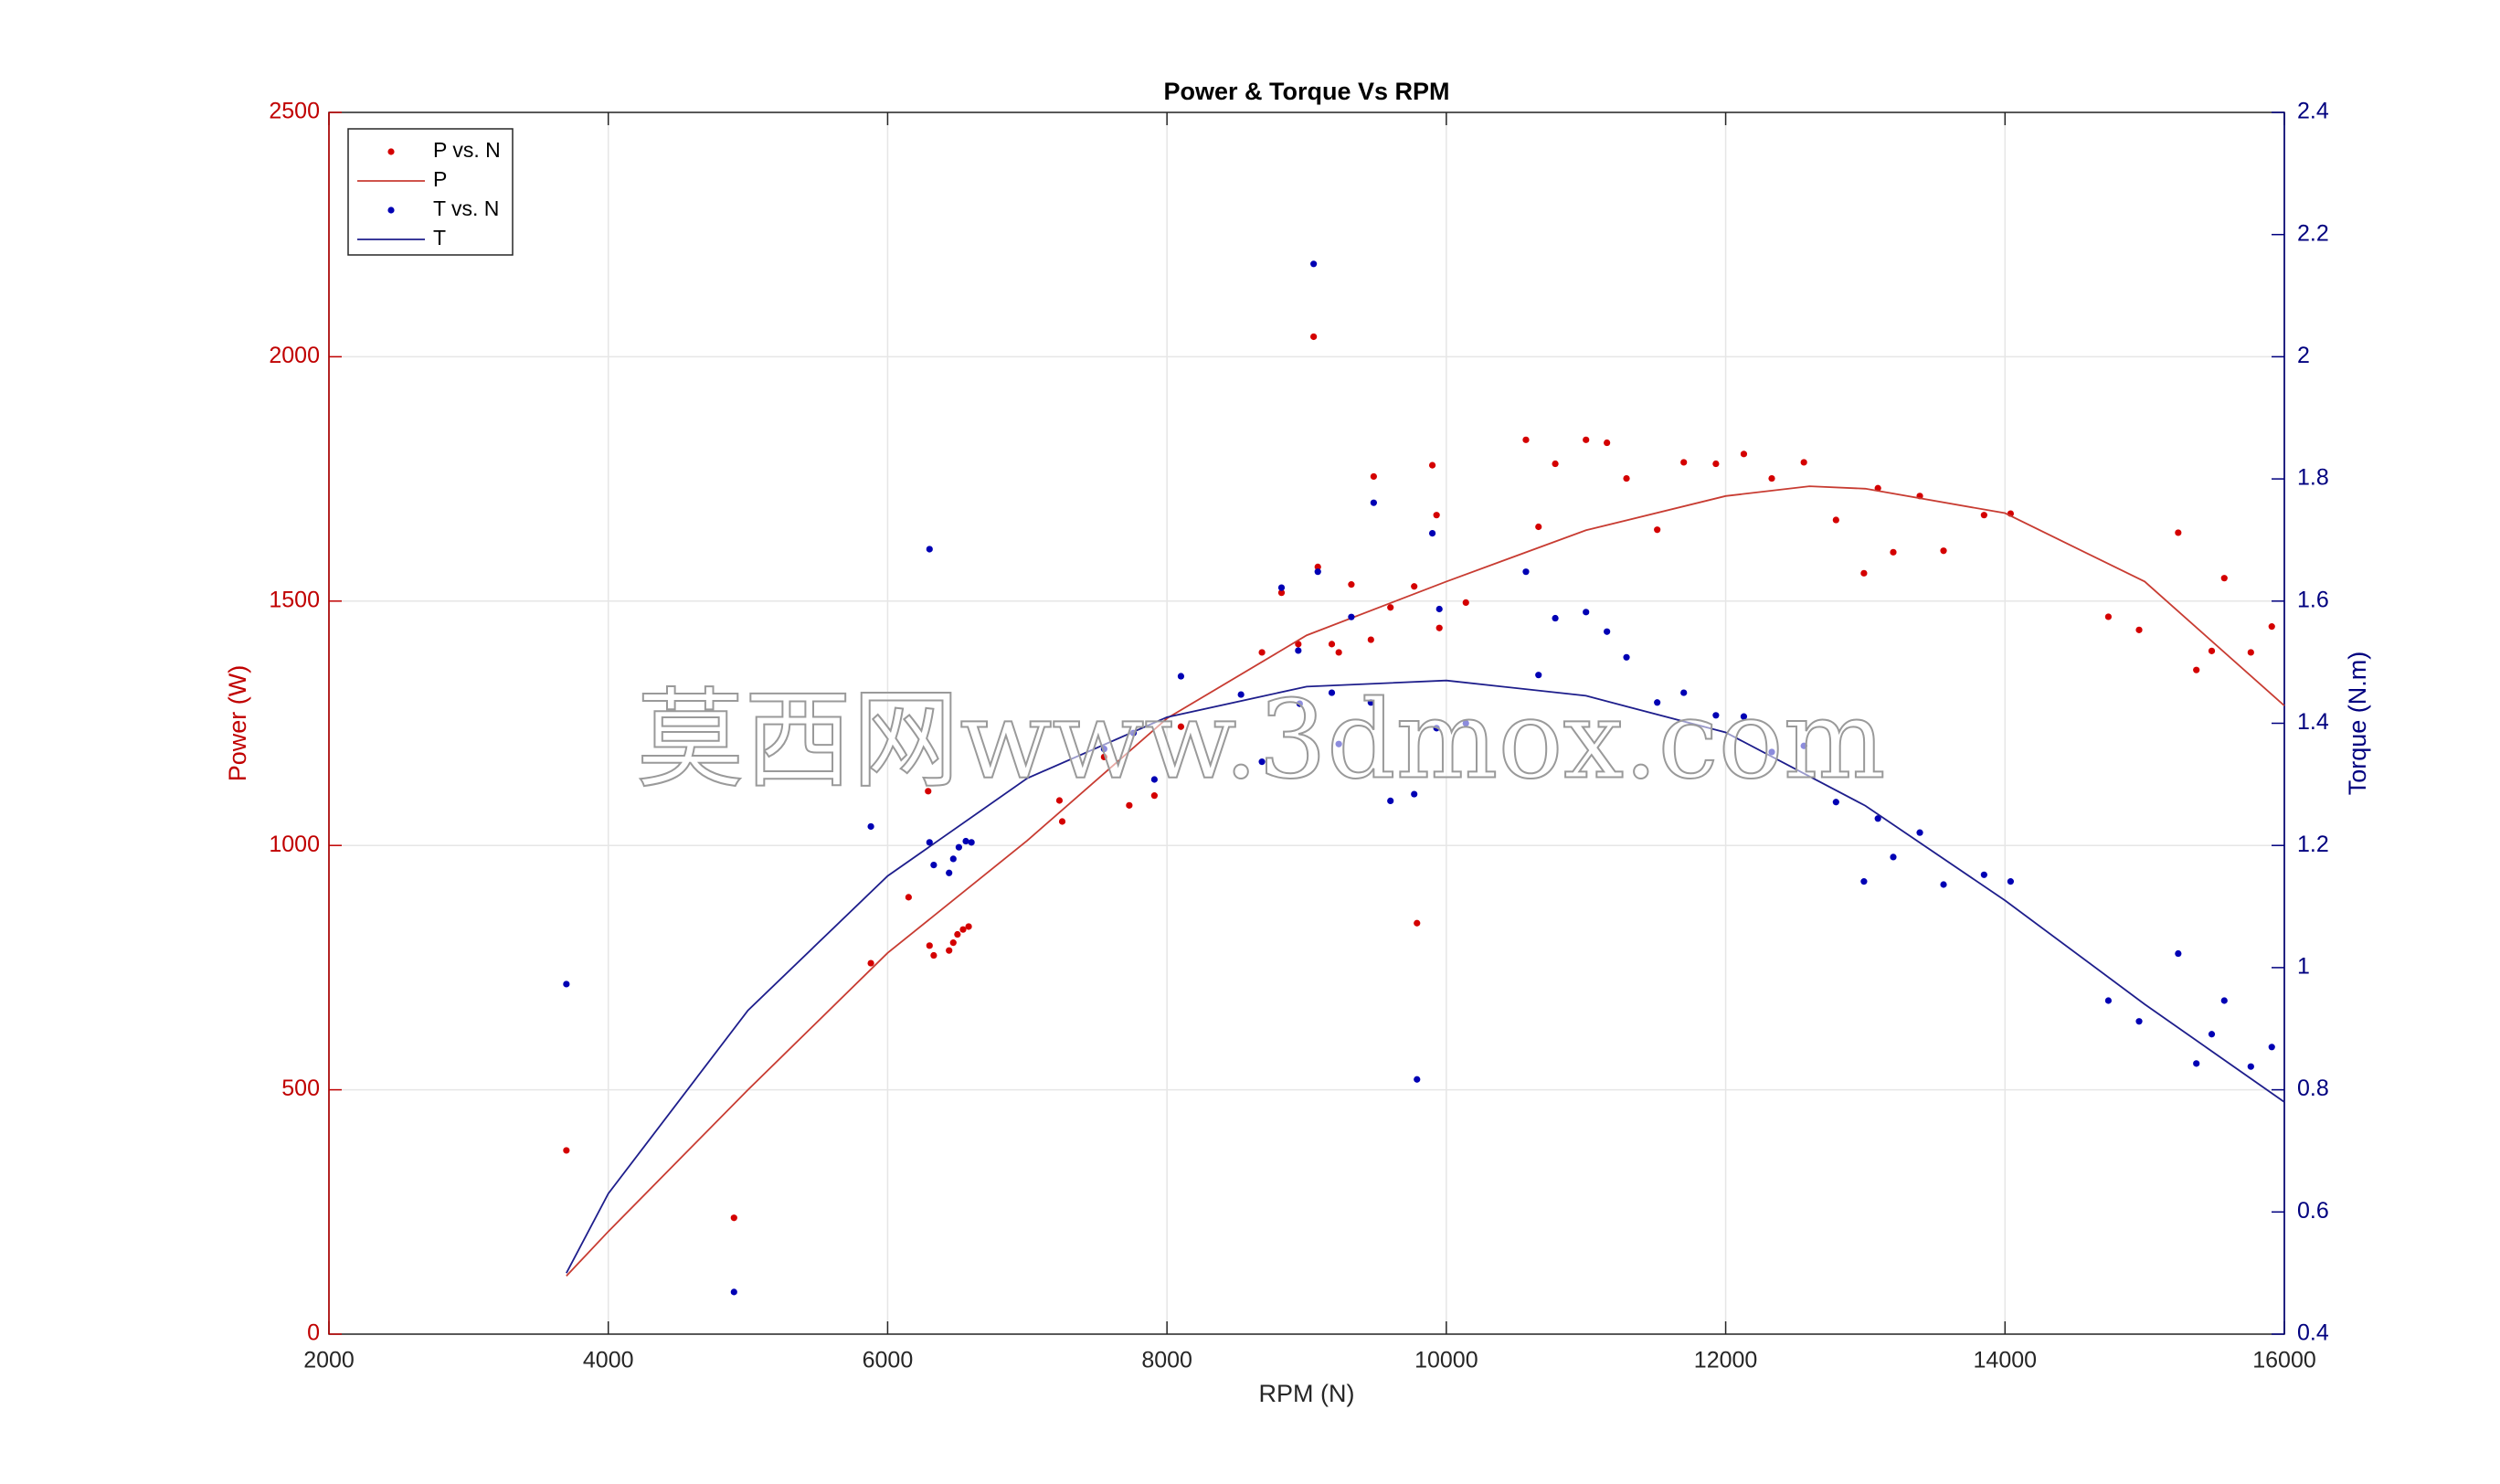  I want to click on legend-label: P vs. N, so click(467, 150).